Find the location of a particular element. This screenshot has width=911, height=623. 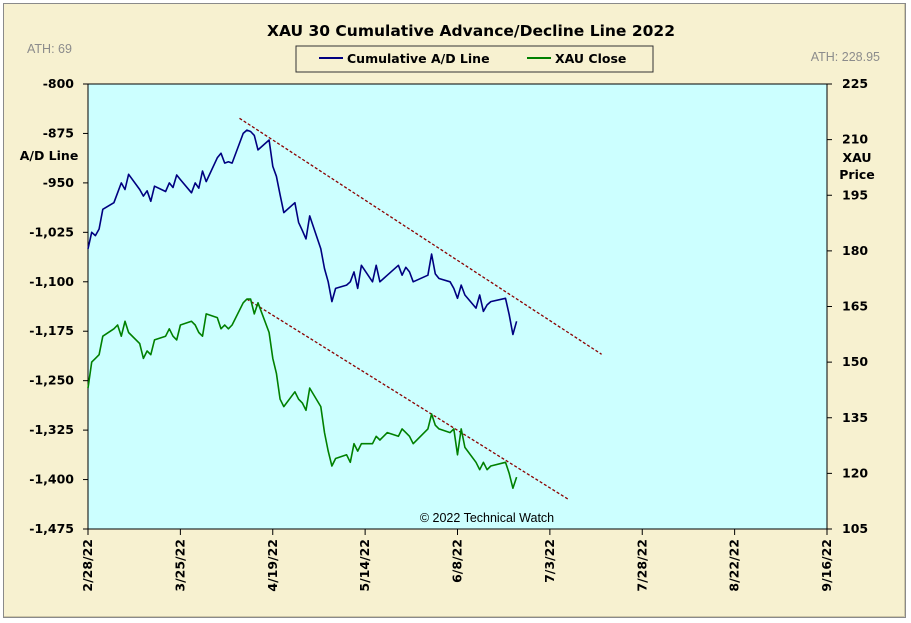

right-axis-tick-label: 135 is located at coordinates (855, 417).